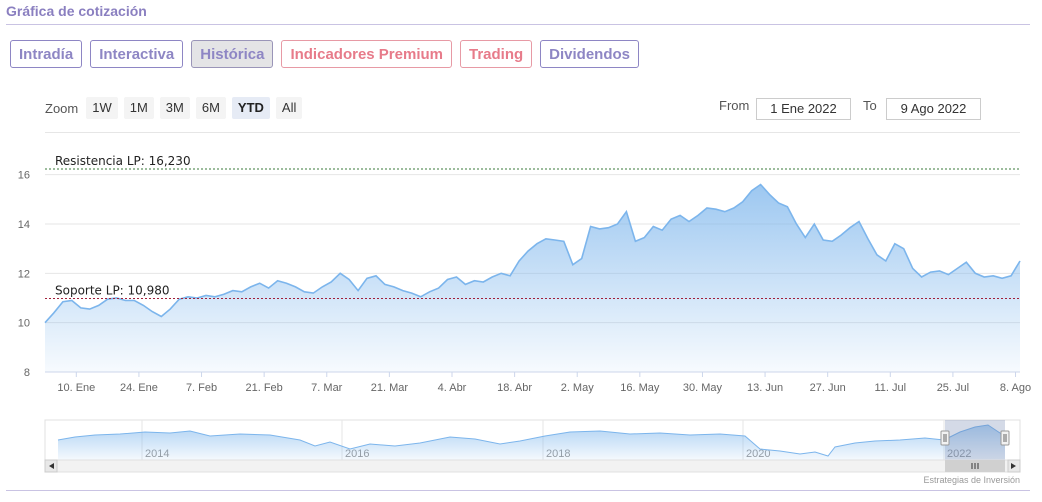  Describe the element at coordinates (953, 388) in the screenshot. I see `x-tick-label: 25. Jul` at that location.